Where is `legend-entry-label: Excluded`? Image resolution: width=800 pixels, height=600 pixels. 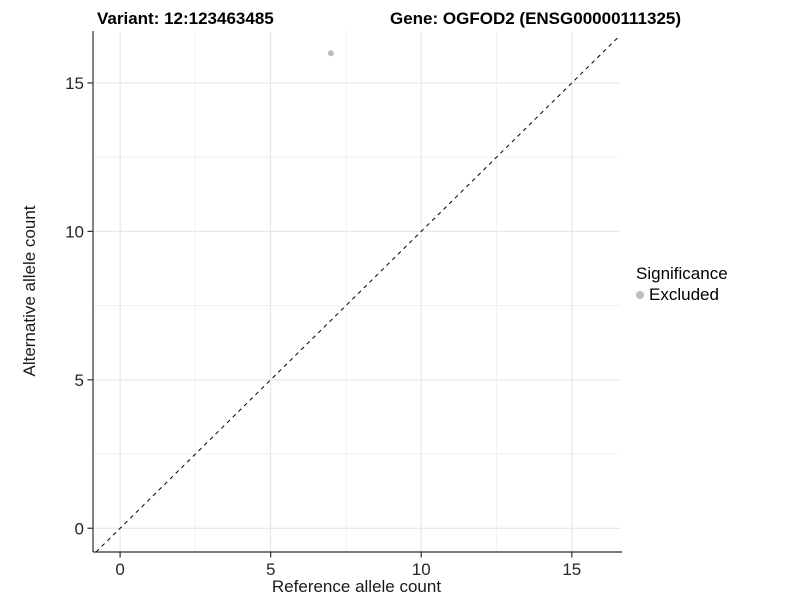 legend-entry-label: Excluded is located at coordinates (684, 294).